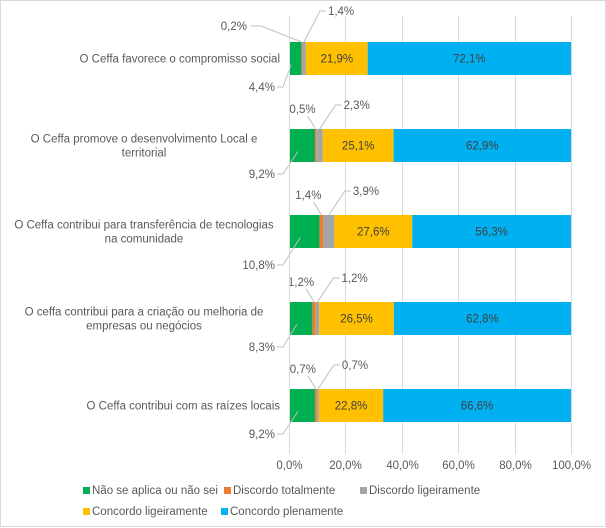 The height and width of the screenshot is (528, 606). I want to click on legend-swatch-concordo-plenamente, so click(224, 511).